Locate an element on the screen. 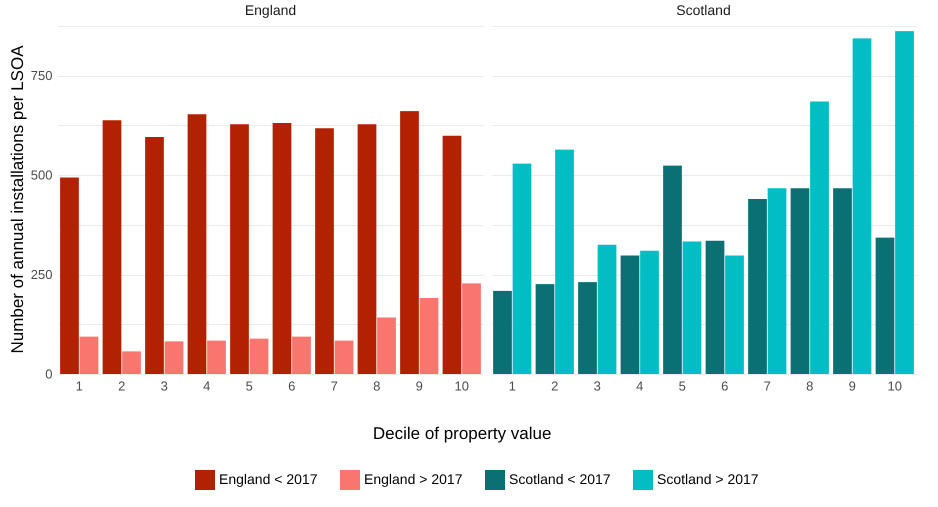 This screenshot has width=938, height=507. y-axis-title: Number of annual installations per LSOA is located at coordinates (17, 199).